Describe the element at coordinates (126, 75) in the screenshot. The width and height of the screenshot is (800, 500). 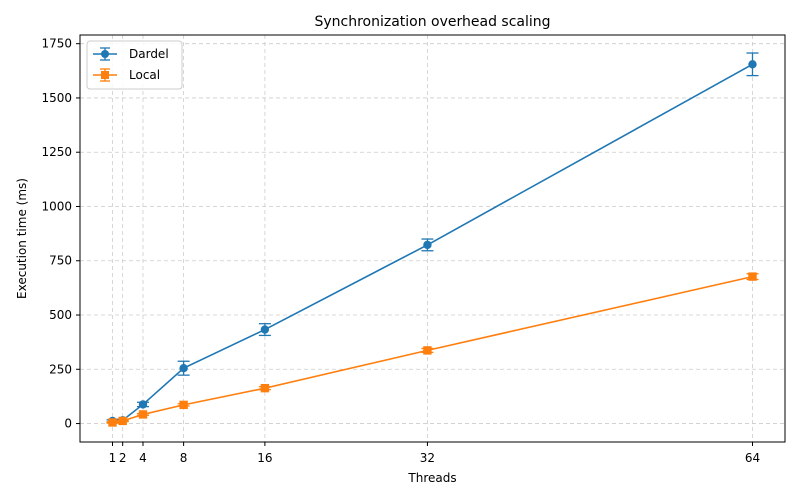
I see `legend-entry: Local` at that location.